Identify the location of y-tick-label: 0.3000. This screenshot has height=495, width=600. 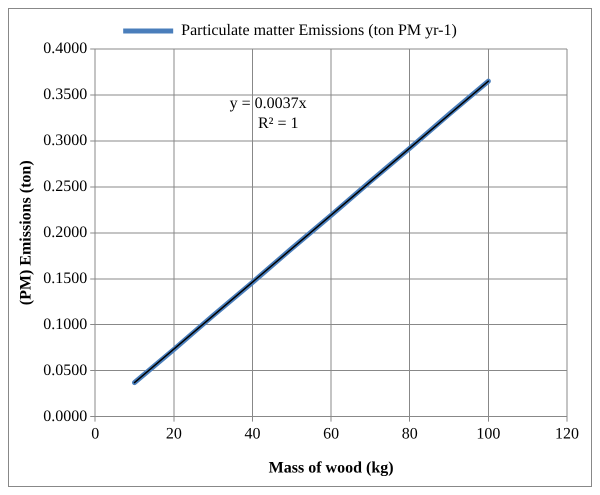
(65, 141).